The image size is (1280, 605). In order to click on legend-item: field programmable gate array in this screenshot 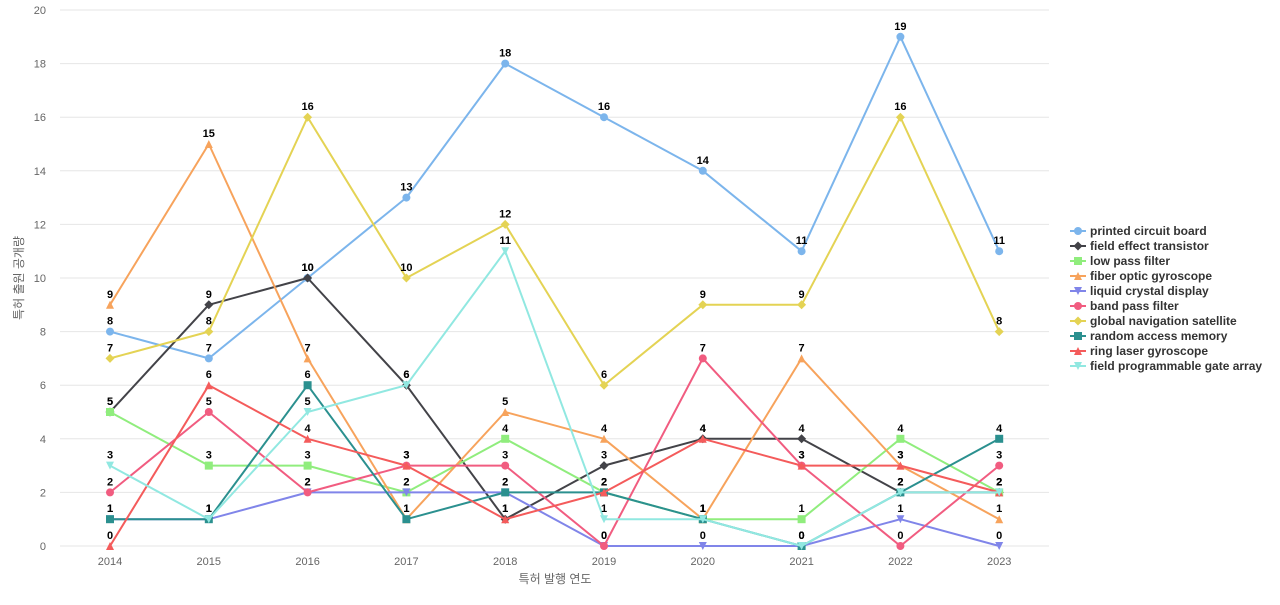, I will do `click(1166, 366)`.